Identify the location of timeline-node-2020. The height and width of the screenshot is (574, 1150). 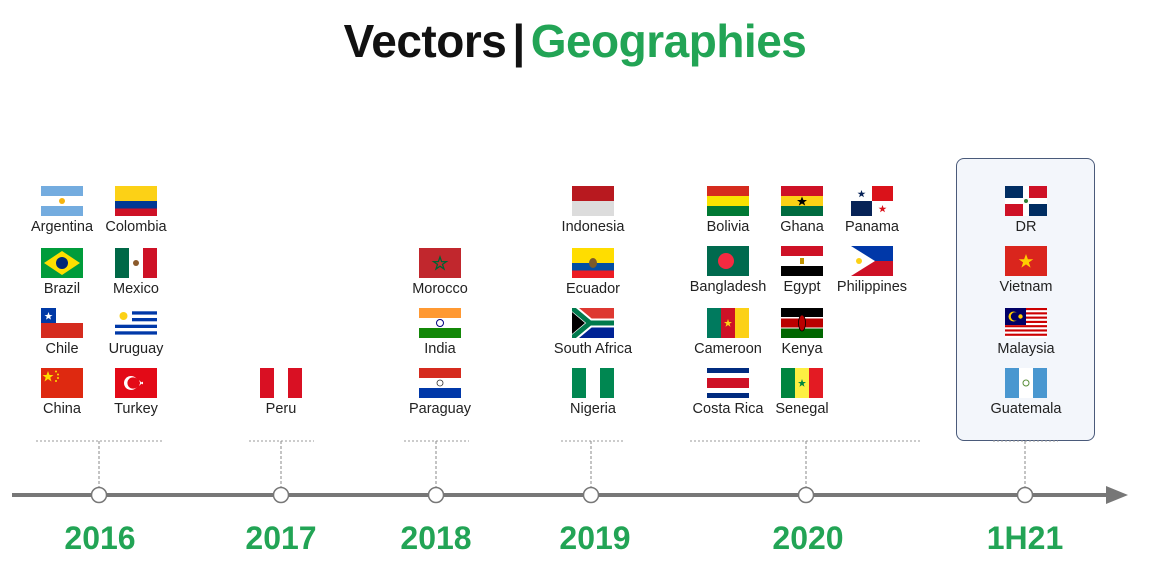
(806, 495).